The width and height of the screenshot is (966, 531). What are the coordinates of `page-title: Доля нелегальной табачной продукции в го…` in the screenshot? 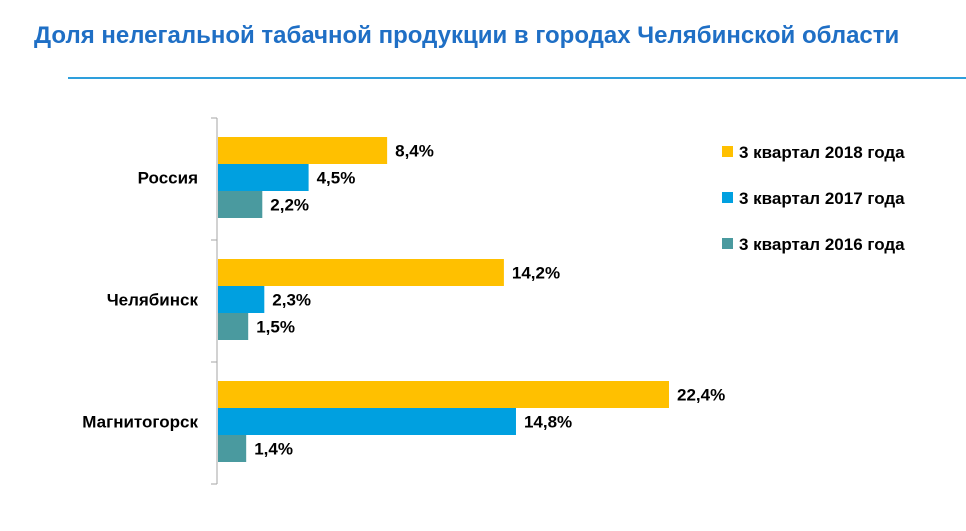 It's located at (467, 35).